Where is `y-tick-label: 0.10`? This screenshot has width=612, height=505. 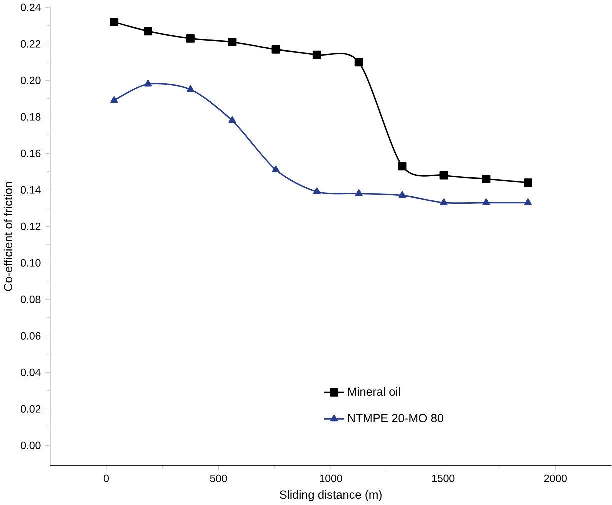 y-tick-label: 0.10 is located at coordinates (31, 263).